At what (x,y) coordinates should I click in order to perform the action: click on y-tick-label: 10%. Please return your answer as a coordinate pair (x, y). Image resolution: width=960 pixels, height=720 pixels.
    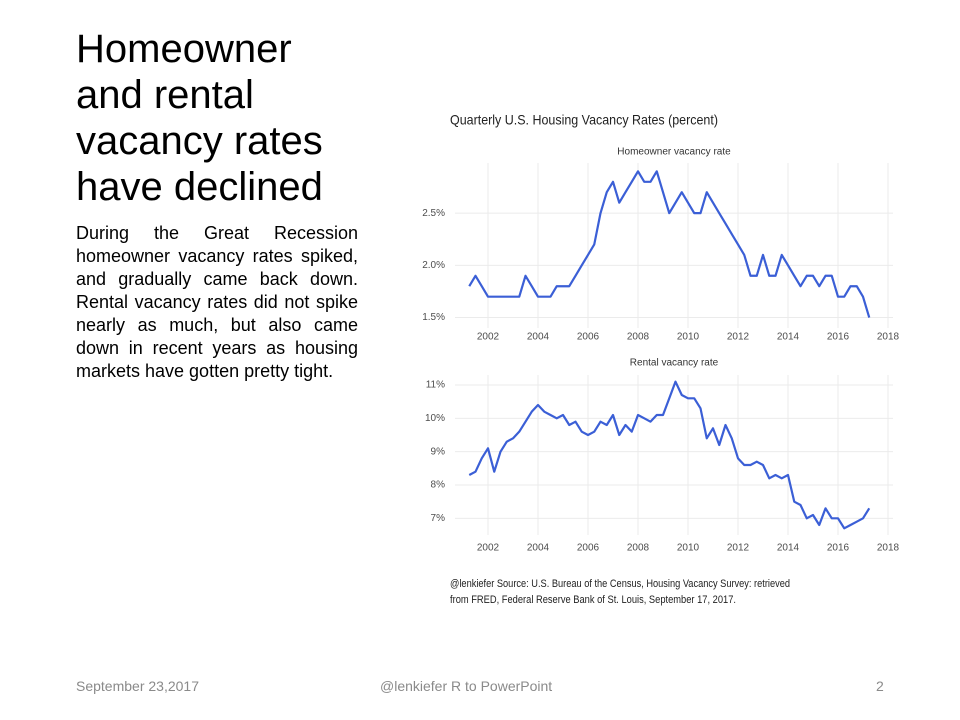
    Looking at the image, I should click on (435, 418).